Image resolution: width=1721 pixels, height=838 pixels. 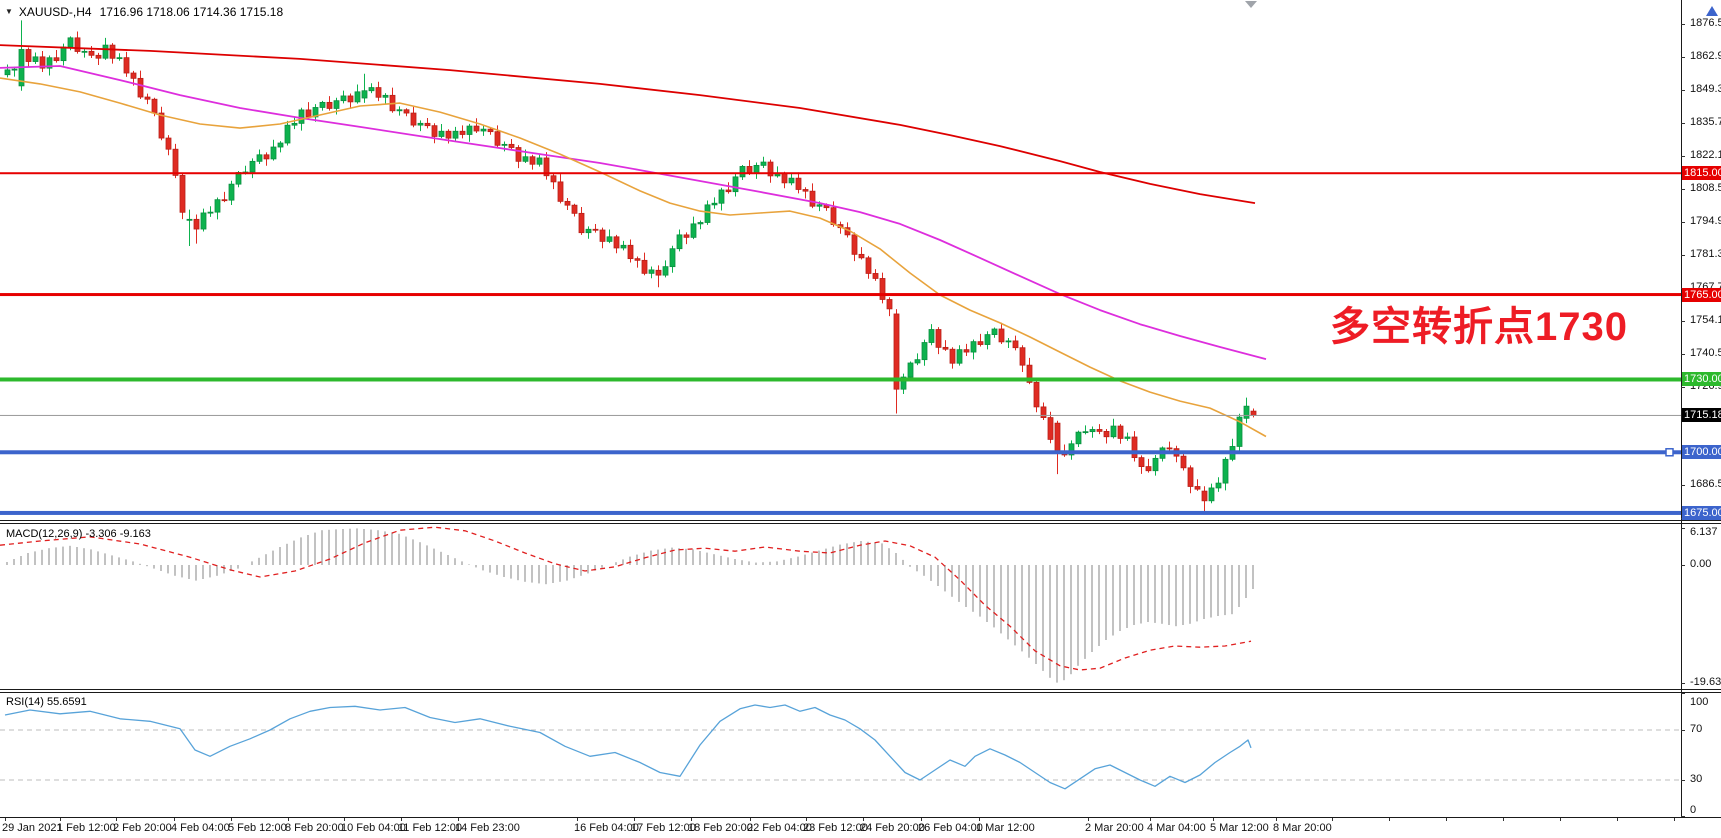 What do you see at coordinates (1705, 89) in the screenshot?
I see `price-tick-label: 1849.30` at bounding box center [1705, 89].